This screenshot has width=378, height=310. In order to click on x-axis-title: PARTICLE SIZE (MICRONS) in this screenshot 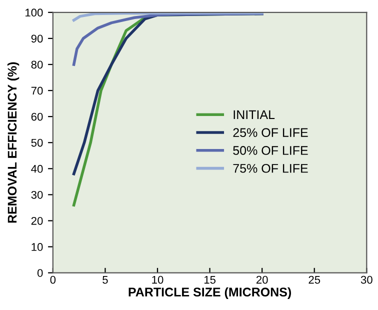, I will do `click(209, 293)`.